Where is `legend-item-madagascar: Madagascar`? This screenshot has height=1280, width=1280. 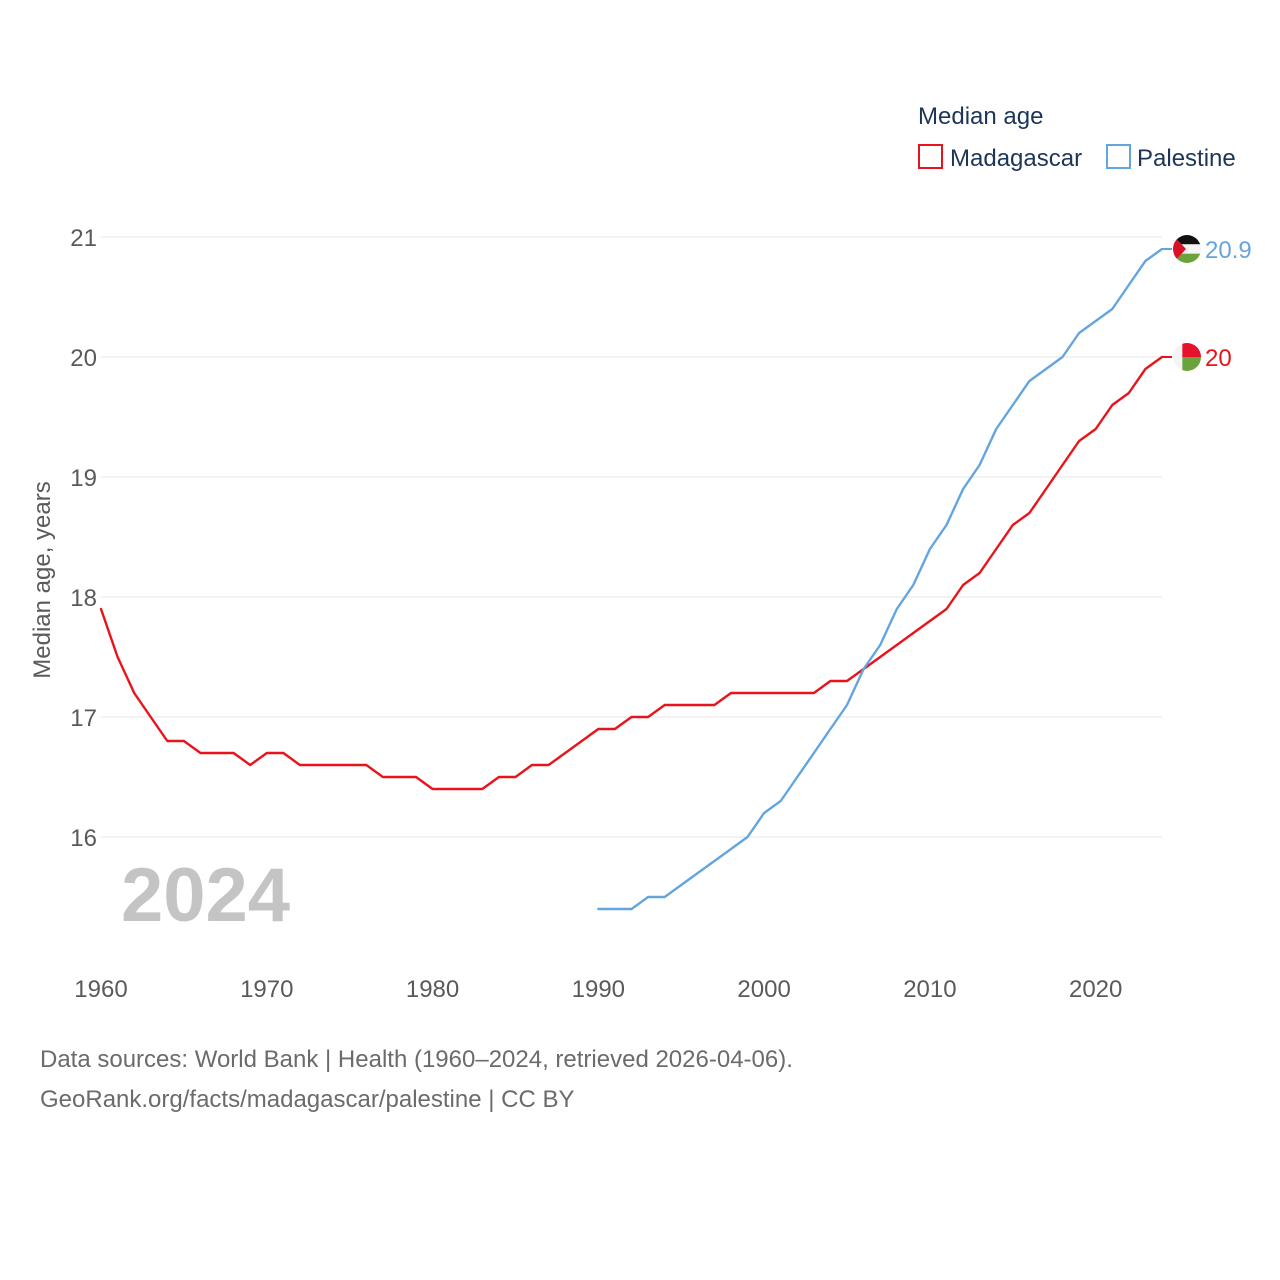 legend-item-madagascar: Madagascar is located at coordinates (1000, 158).